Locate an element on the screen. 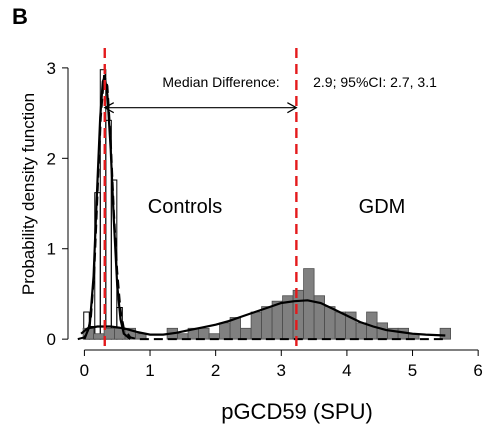 The width and height of the screenshot is (498, 426). x-ticks: 0 1 2 3 4 5 6 is located at coordinates (281, 365).